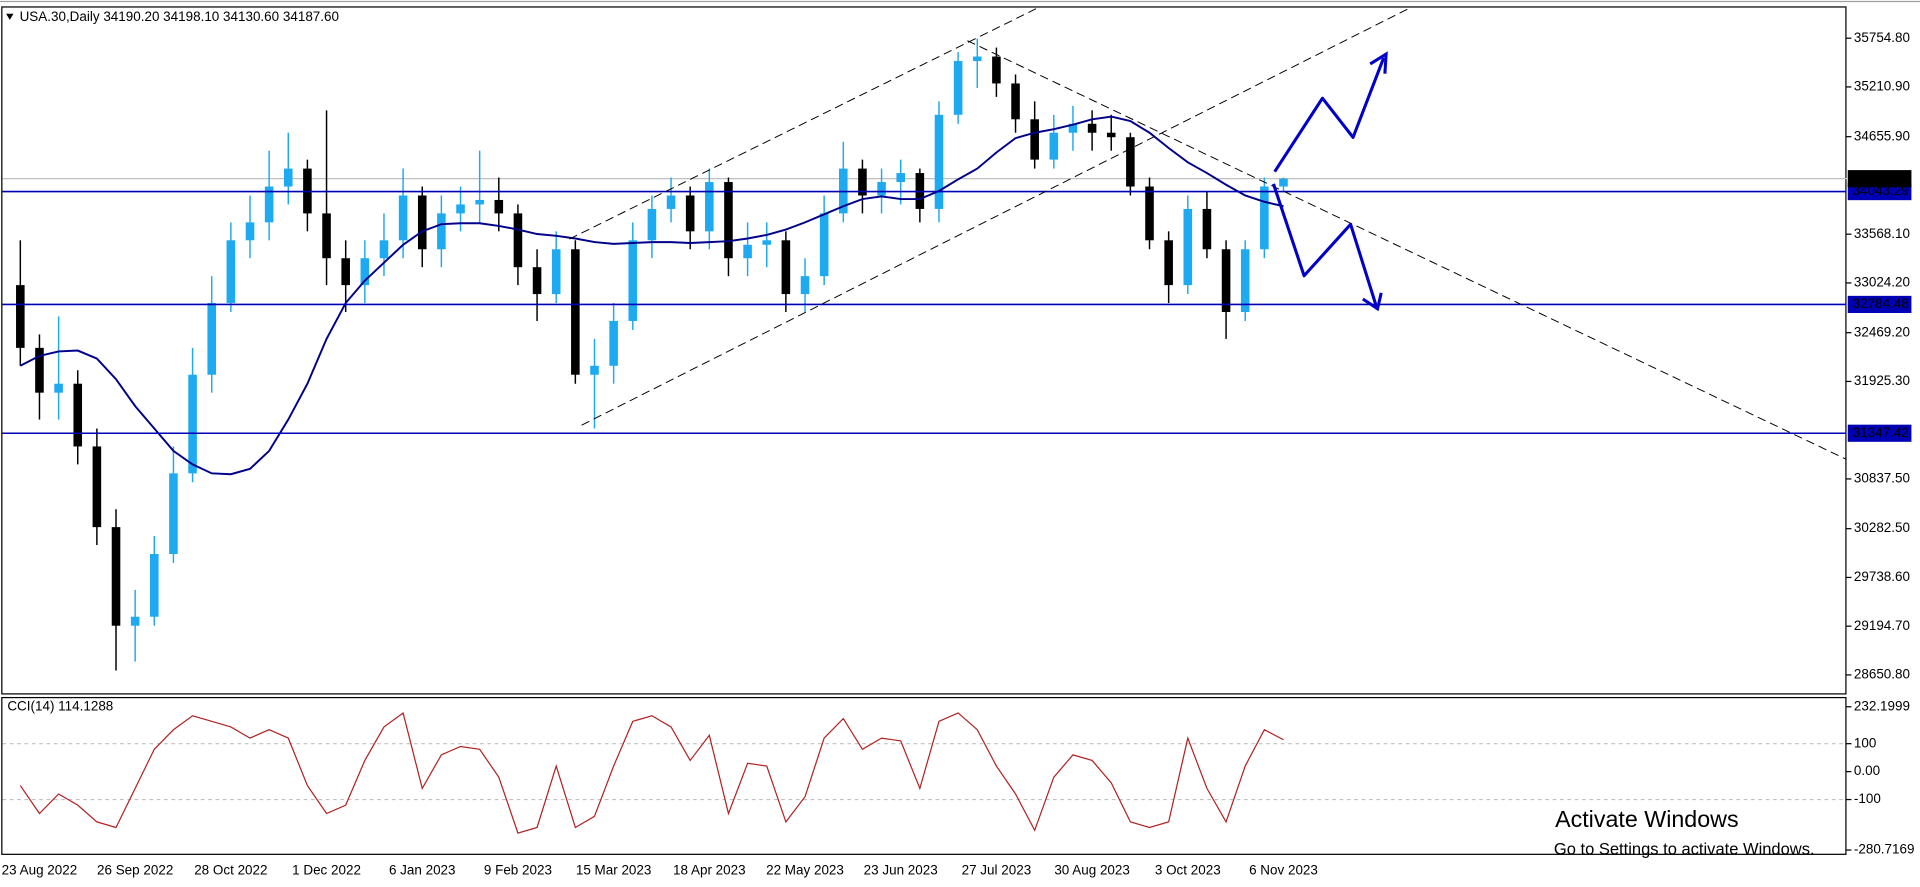 Image resolution: width=1920 pixels, height=887 pixels. I want to click on x-tick-label: 18 Apr 2023, so click(709, 869).